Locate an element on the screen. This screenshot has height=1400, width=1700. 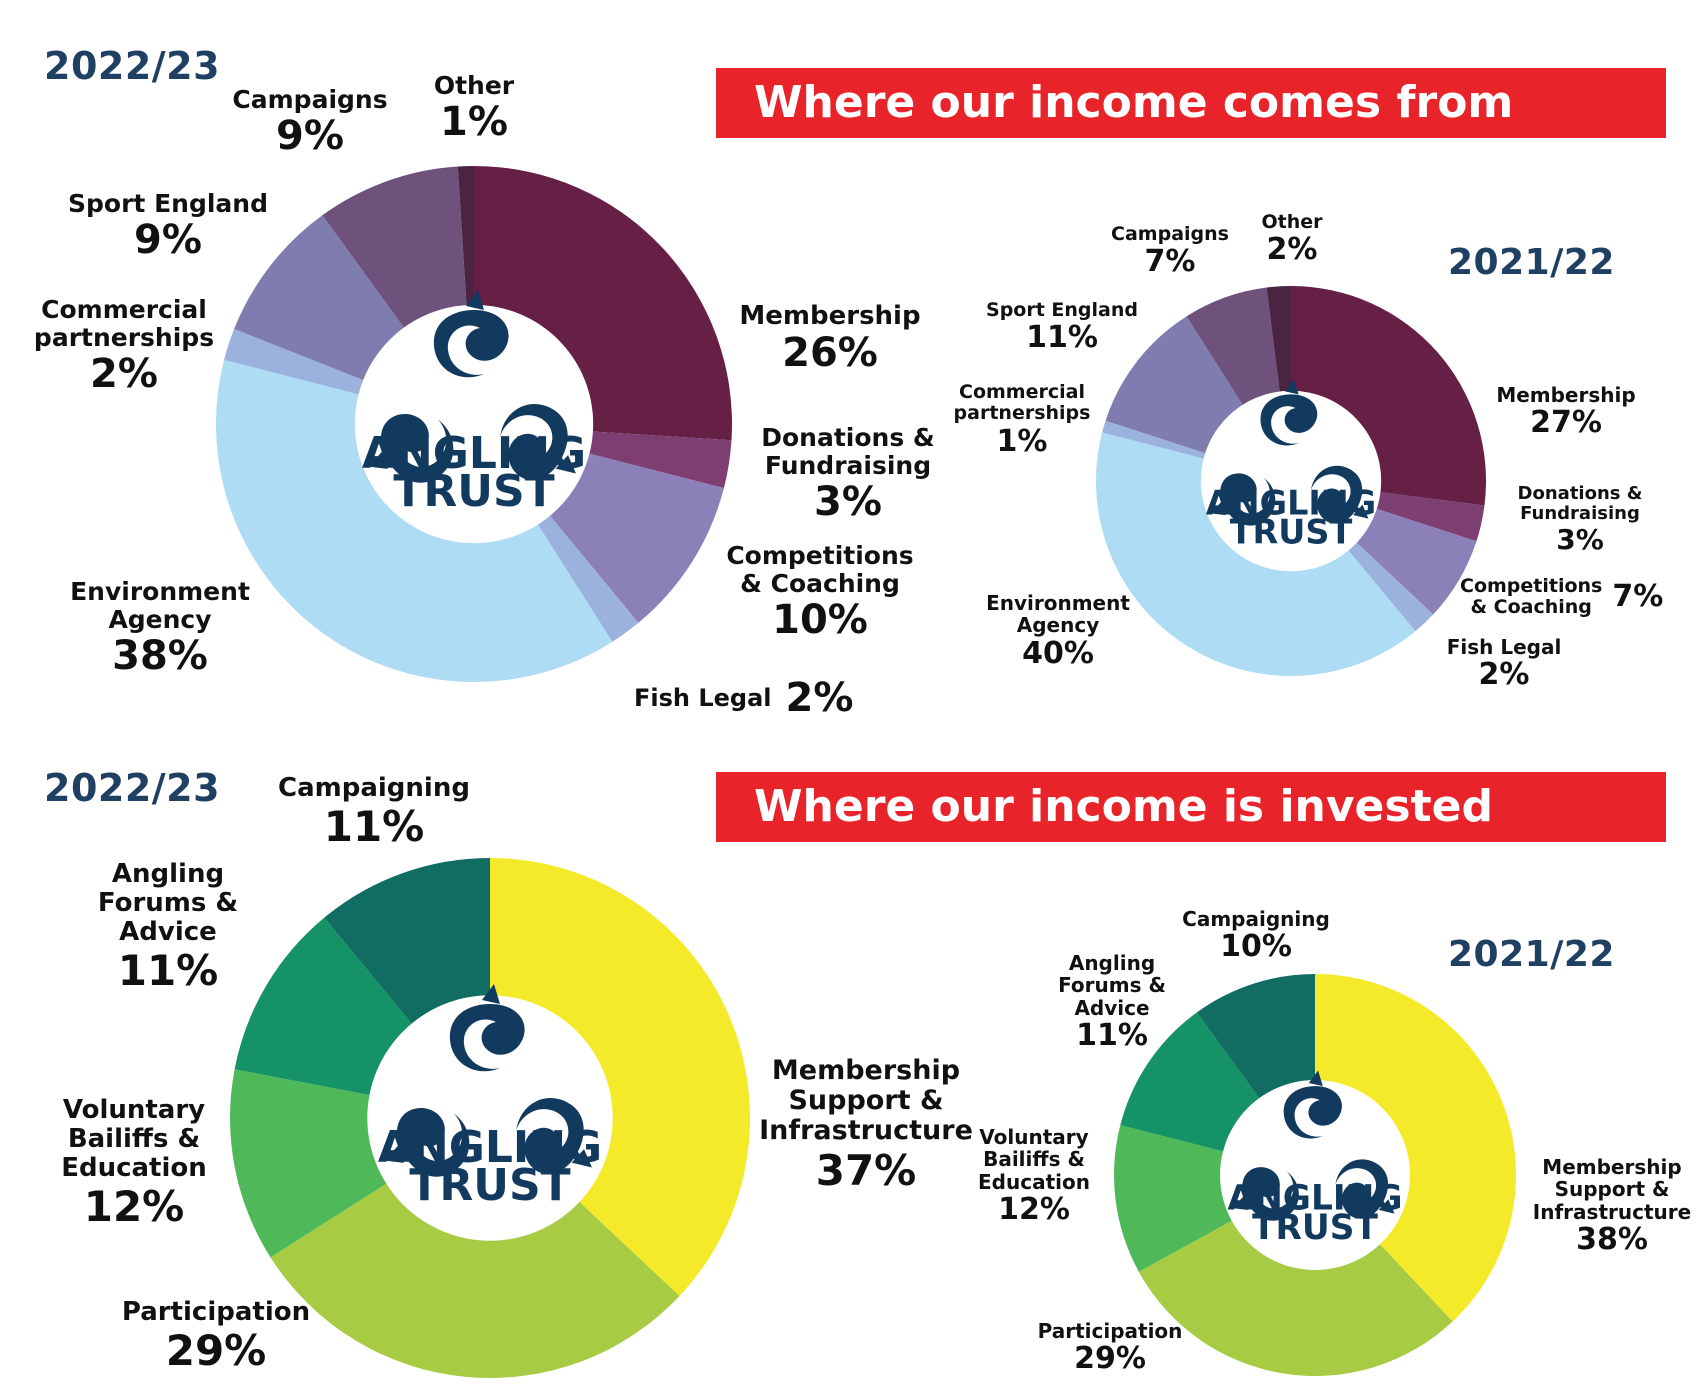
slice-label-percent: 12% is located at coordinates (1034, 1210).